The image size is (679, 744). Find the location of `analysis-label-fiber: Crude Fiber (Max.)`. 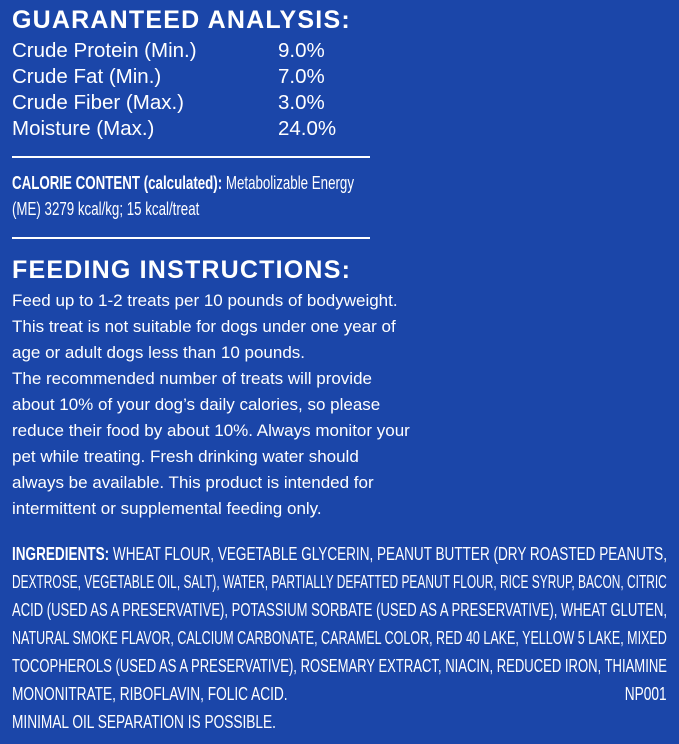

analysis-label-fiber: Crude Fiber (Max.) is located at coordinates (98, 102).